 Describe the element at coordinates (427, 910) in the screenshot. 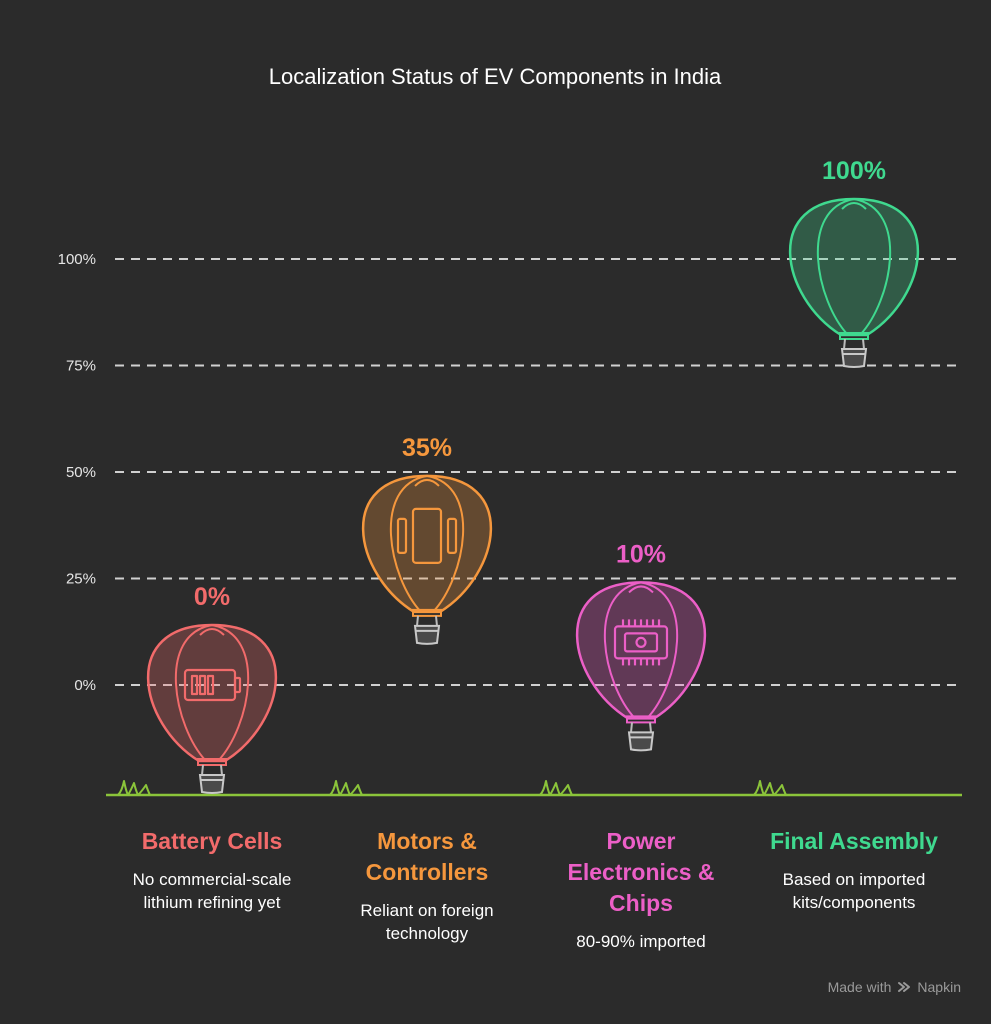

I see `category-description-line: Reliant on foreign` at that location.